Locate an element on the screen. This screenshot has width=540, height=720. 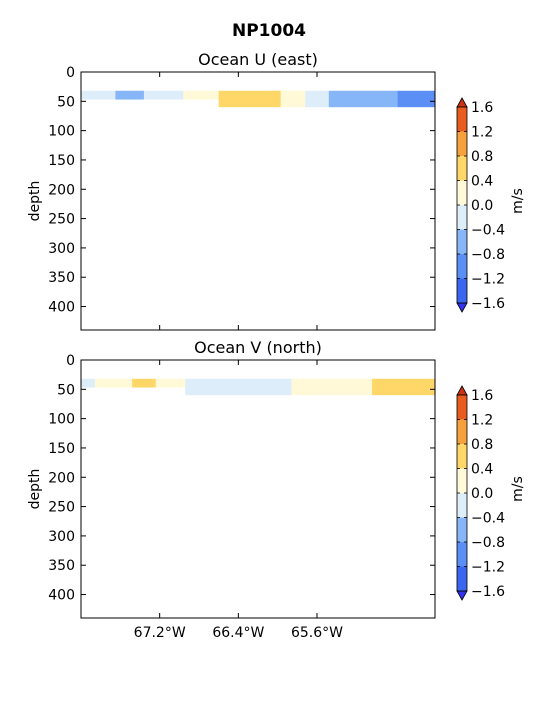
panel-title: Ocean V (north) is located at coordinates (258, 347).